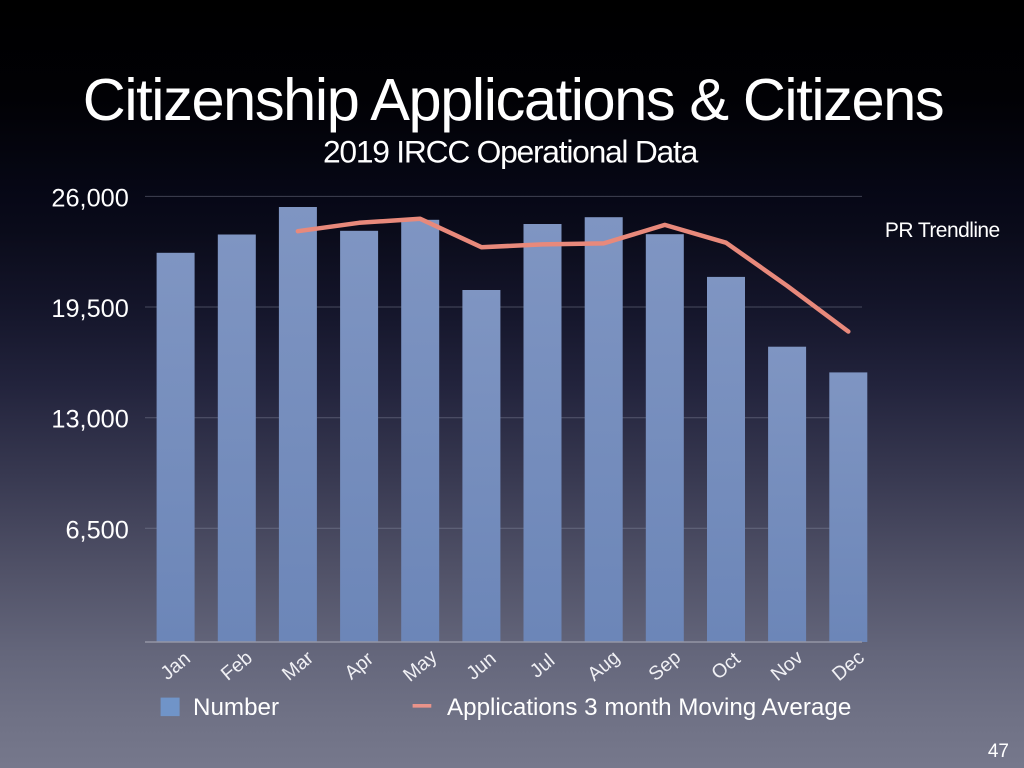  Describe the element at coordinates (359, 666) in the screenshot. I see `svg-text: Apr` at that location.